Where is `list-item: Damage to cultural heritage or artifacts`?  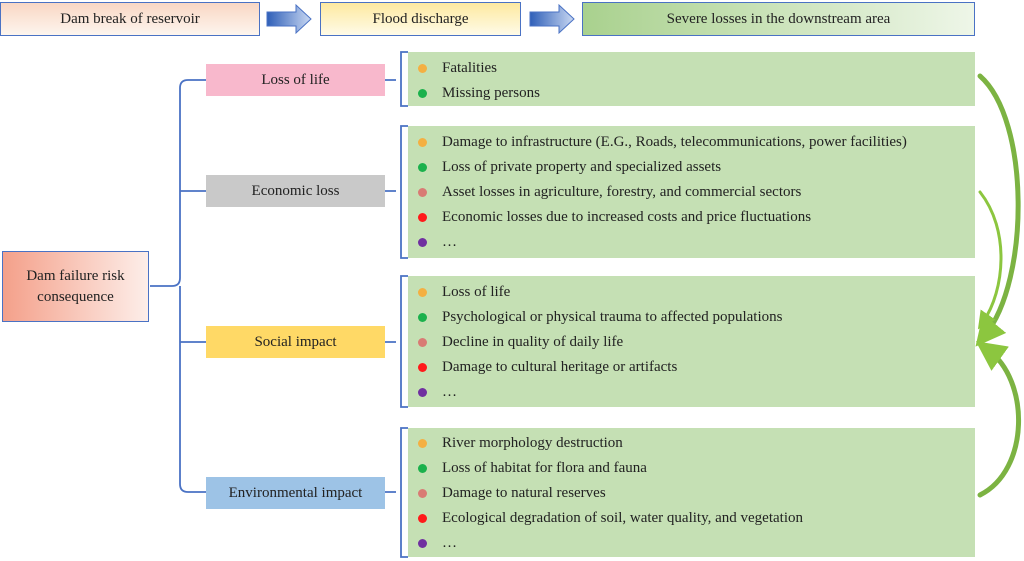
list-item: Damage to cultural heritage or artifacts is located at coordinates (542, 367).